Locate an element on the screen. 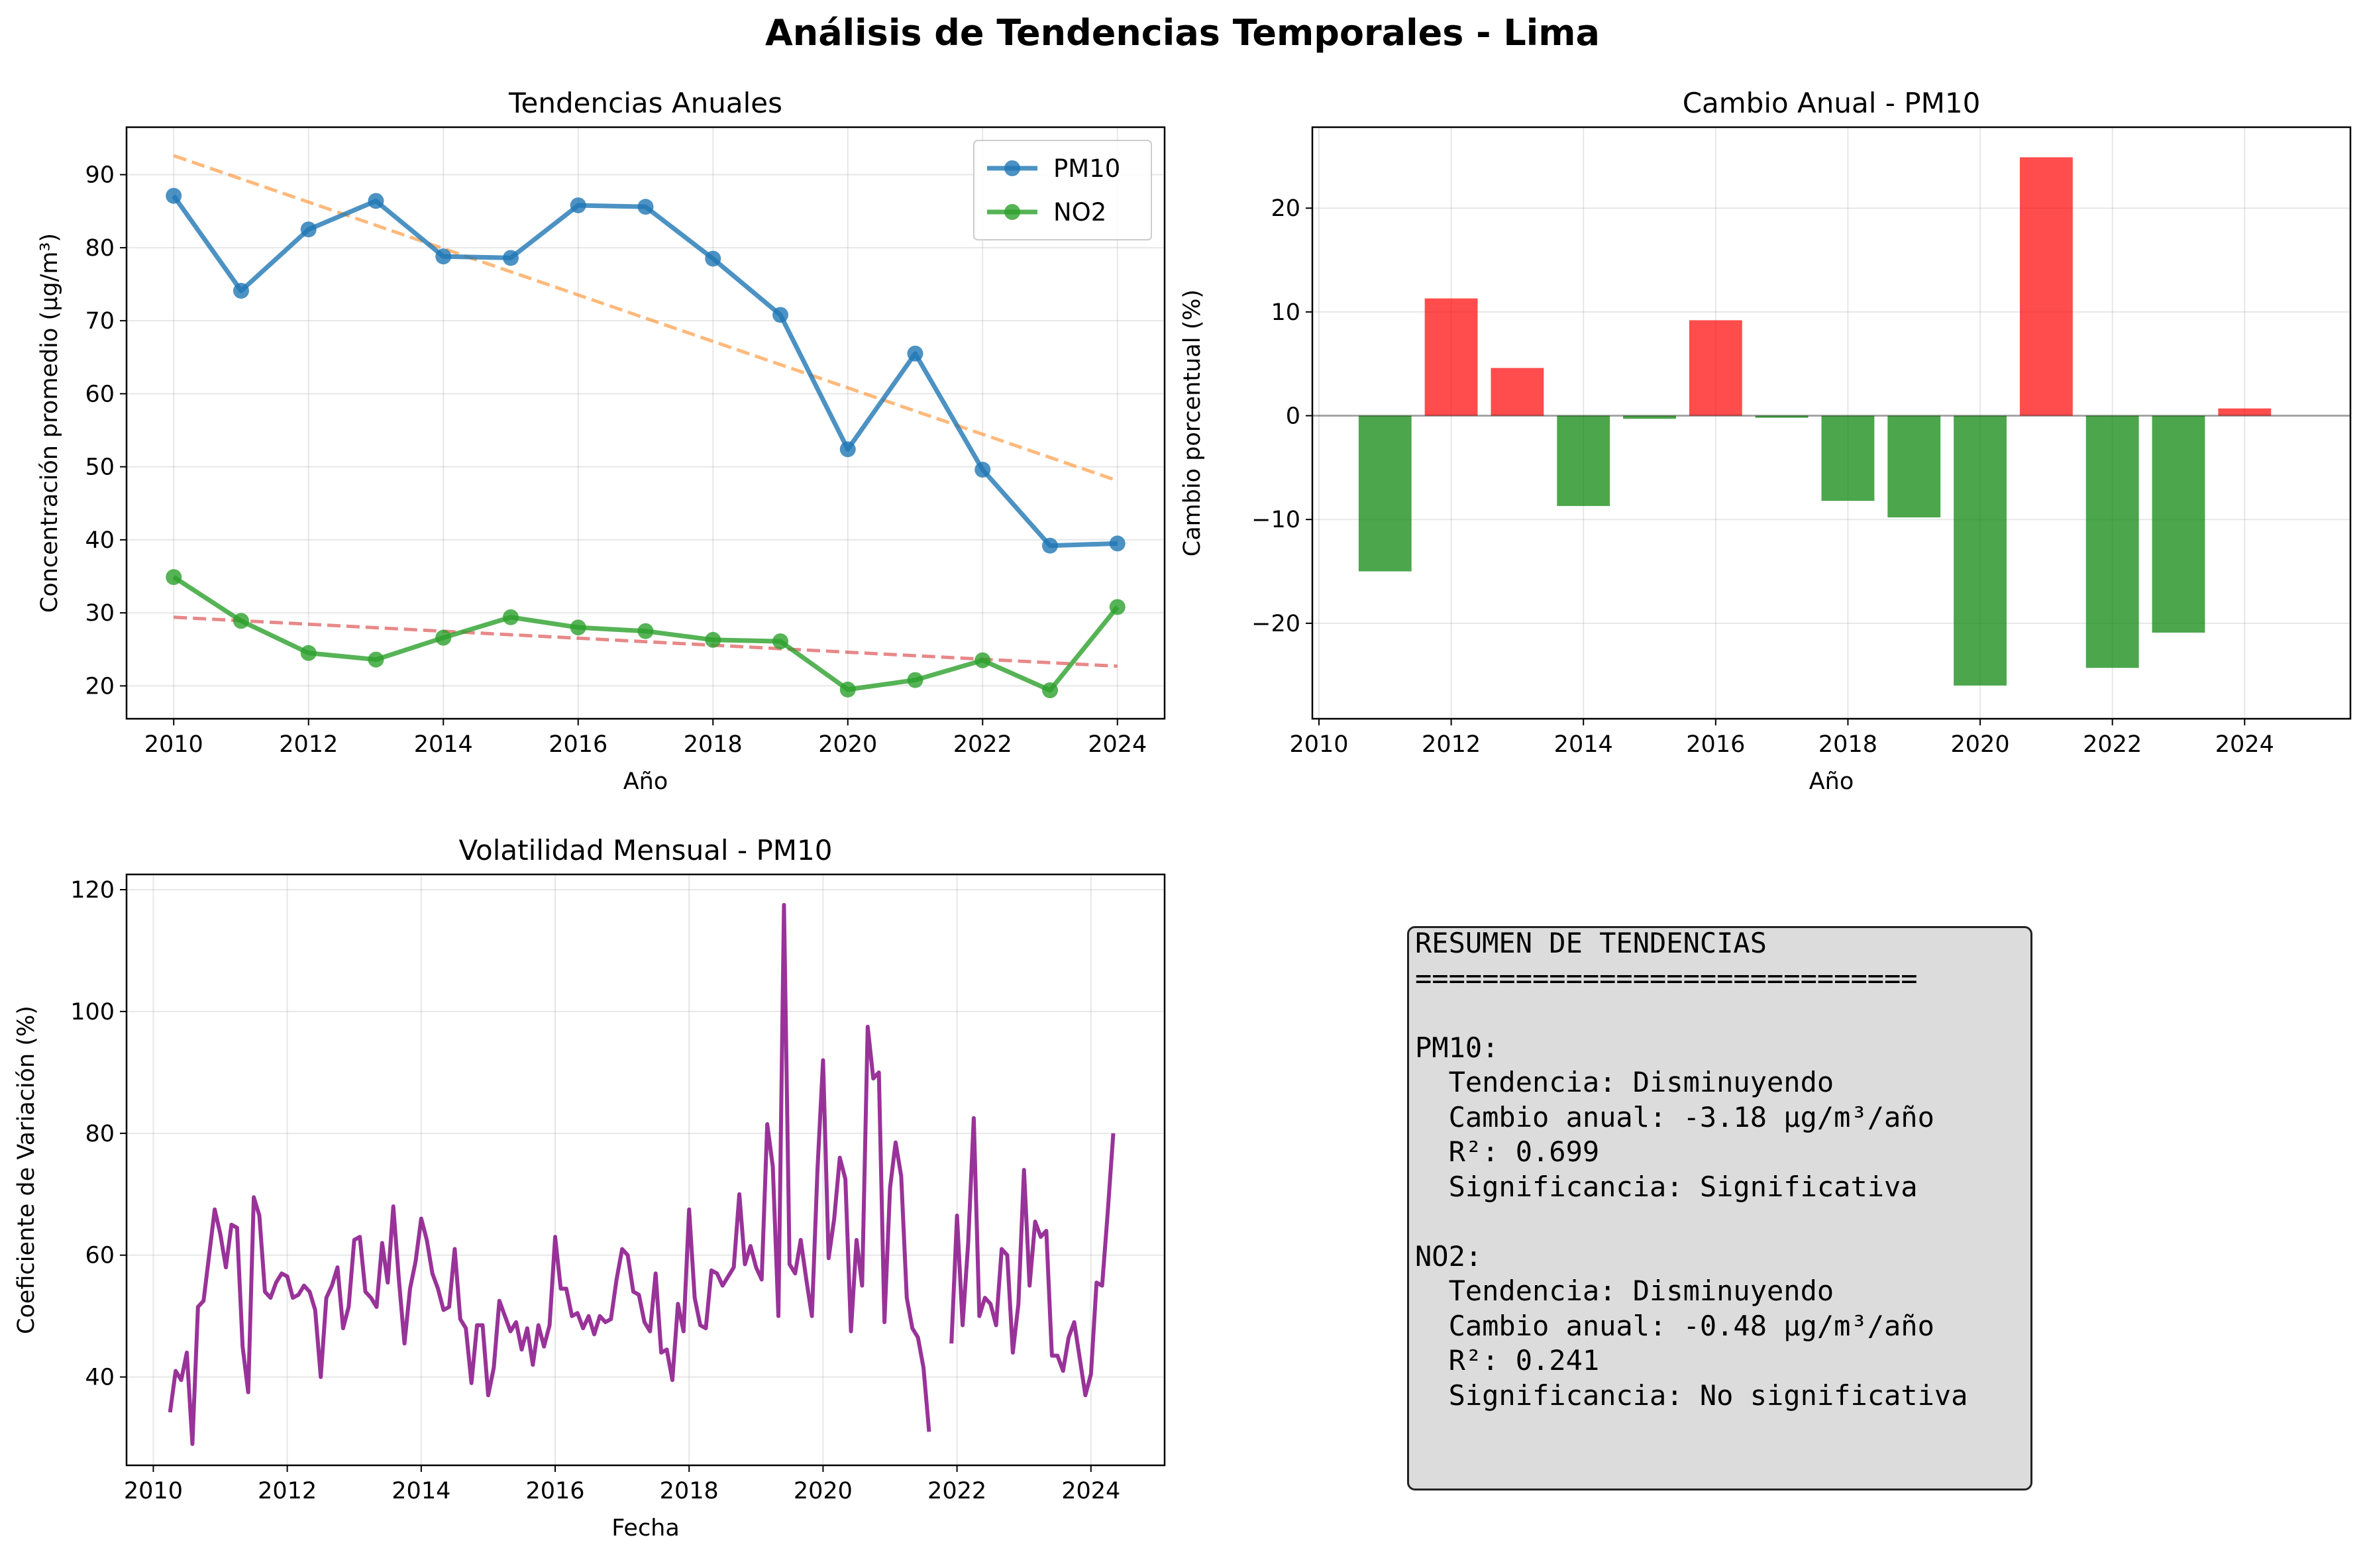 This screenshot has width=2365, height=1568. y-axis-label: Cambio porcentual (%) is located at coordinates (1192, 423).